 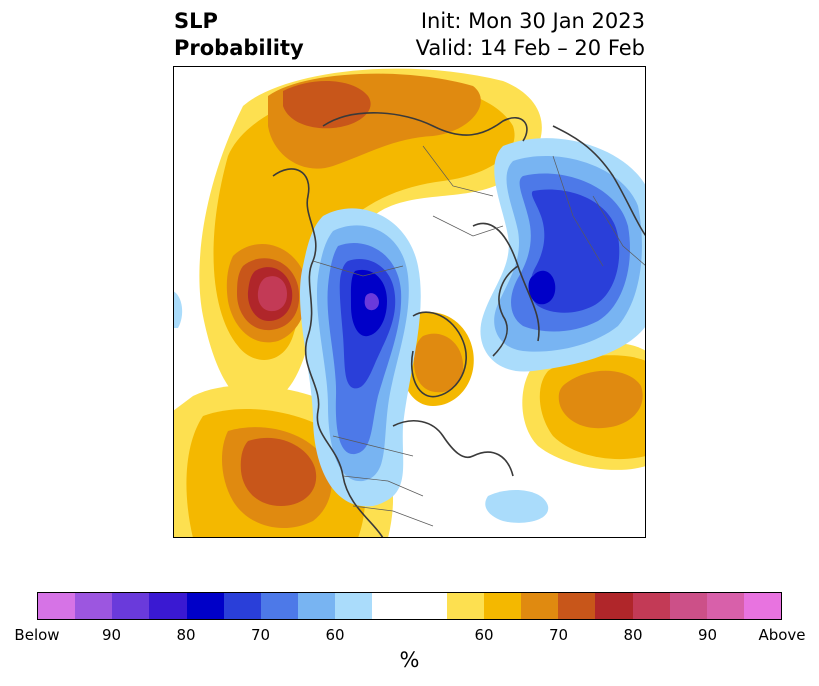 I want to click on map-title: SLP Probability, so click(x=239, y=35).